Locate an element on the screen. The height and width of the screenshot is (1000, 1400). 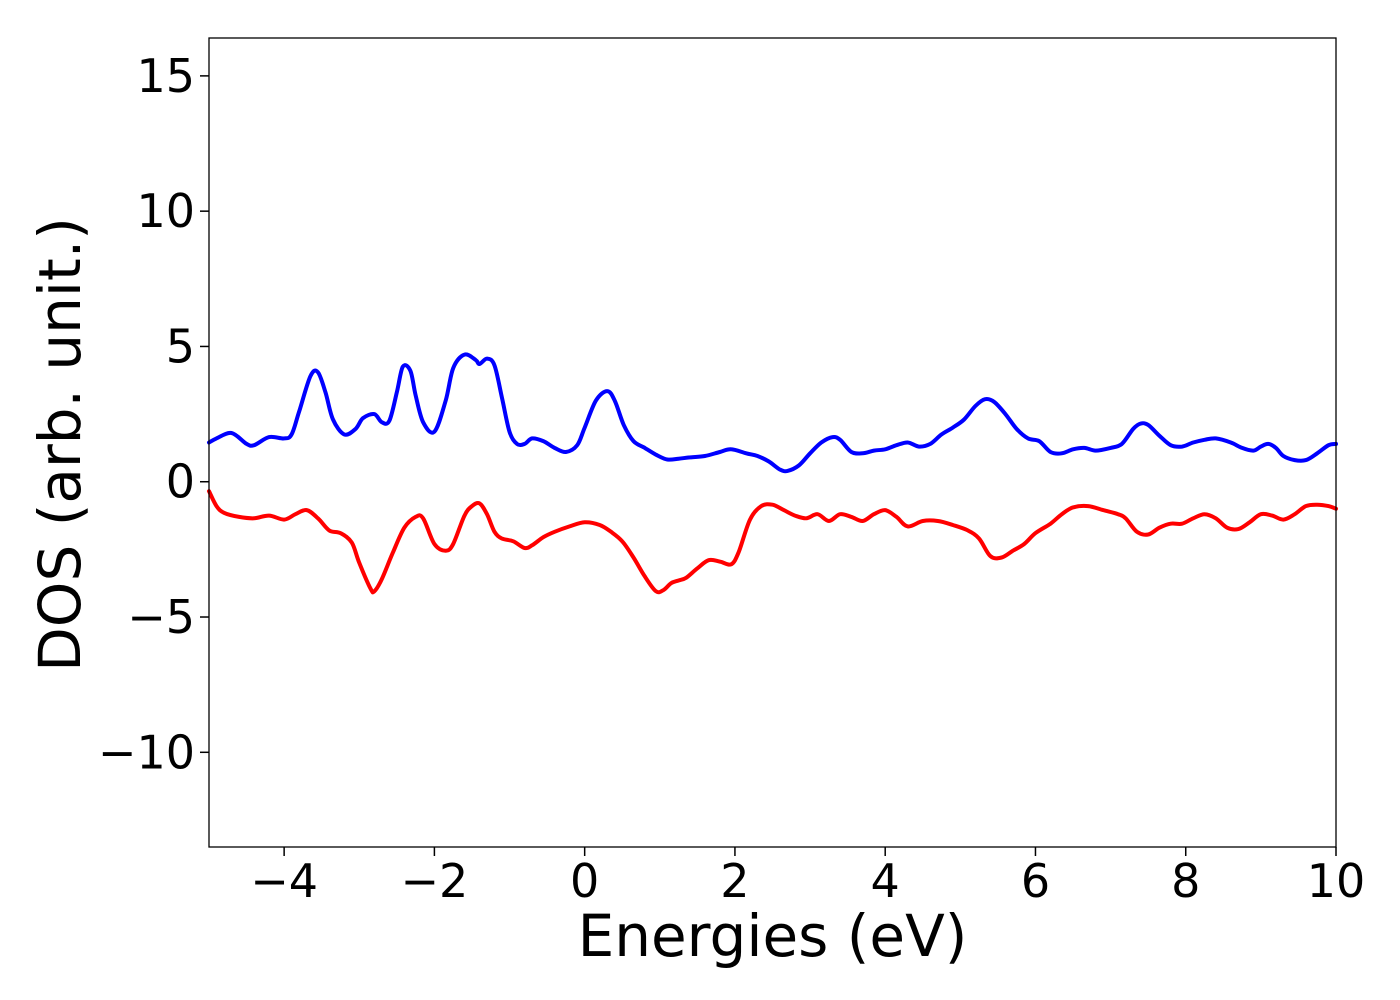
x-tick-label: 8 is located at coordinates (1185, 881).